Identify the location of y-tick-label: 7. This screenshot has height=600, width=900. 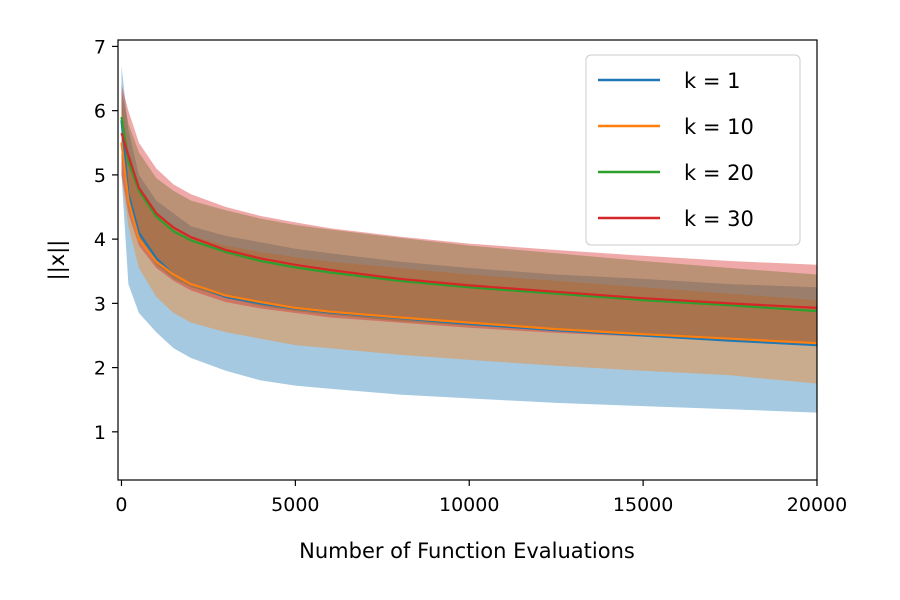
(100, 47).